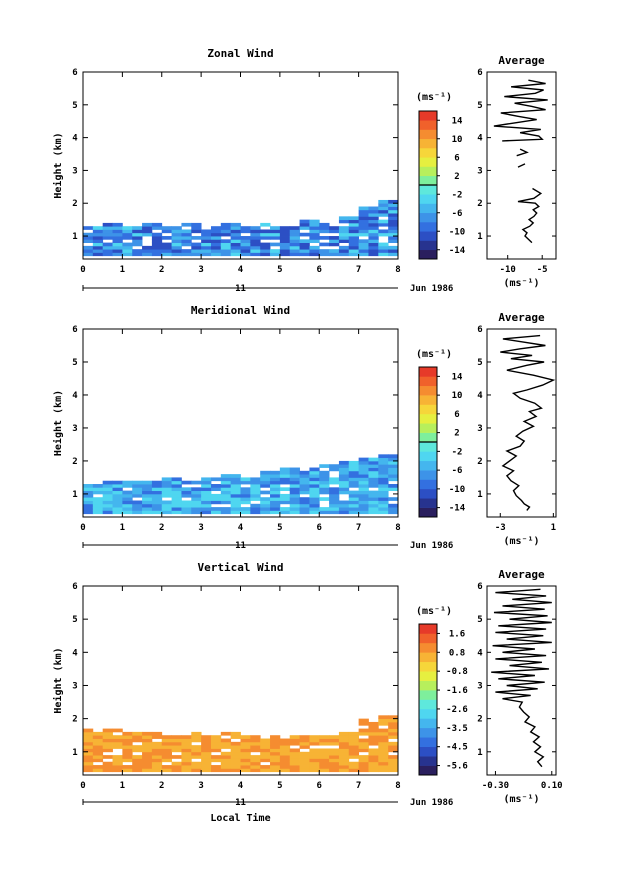 The height and width of the screenshot is (872, 619). I want to click on date-axis-day: 11, so click(240, 546).